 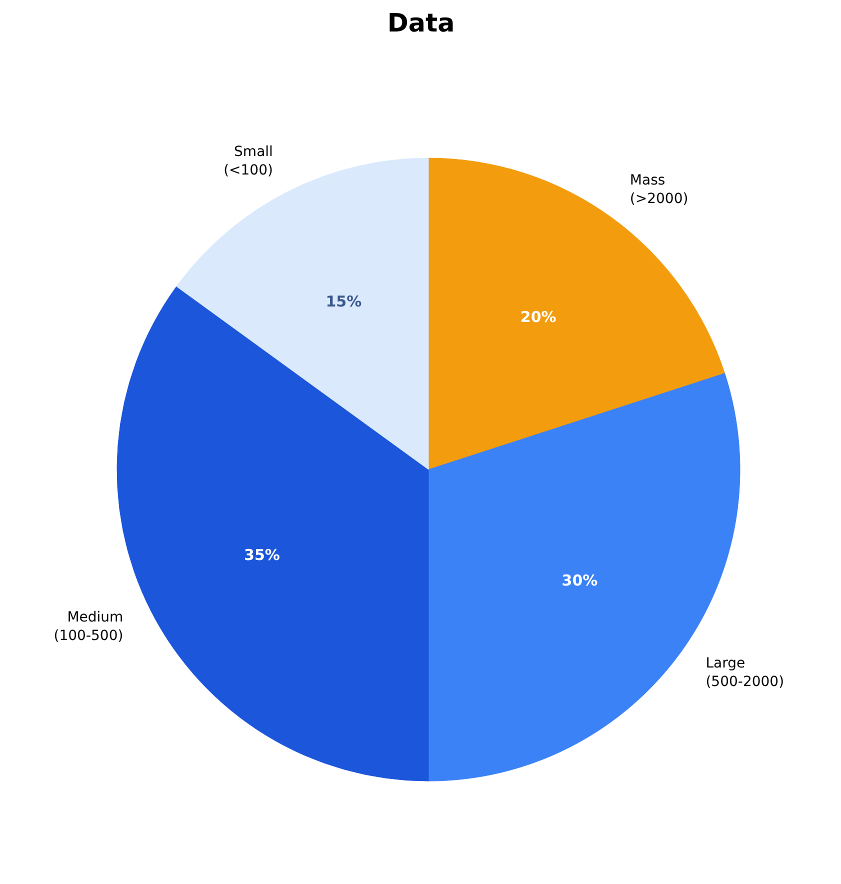 What do you see at coordinates (262, 555) in the screenshot?
I see `data-label: 35%` at bounding box center [262, 555].